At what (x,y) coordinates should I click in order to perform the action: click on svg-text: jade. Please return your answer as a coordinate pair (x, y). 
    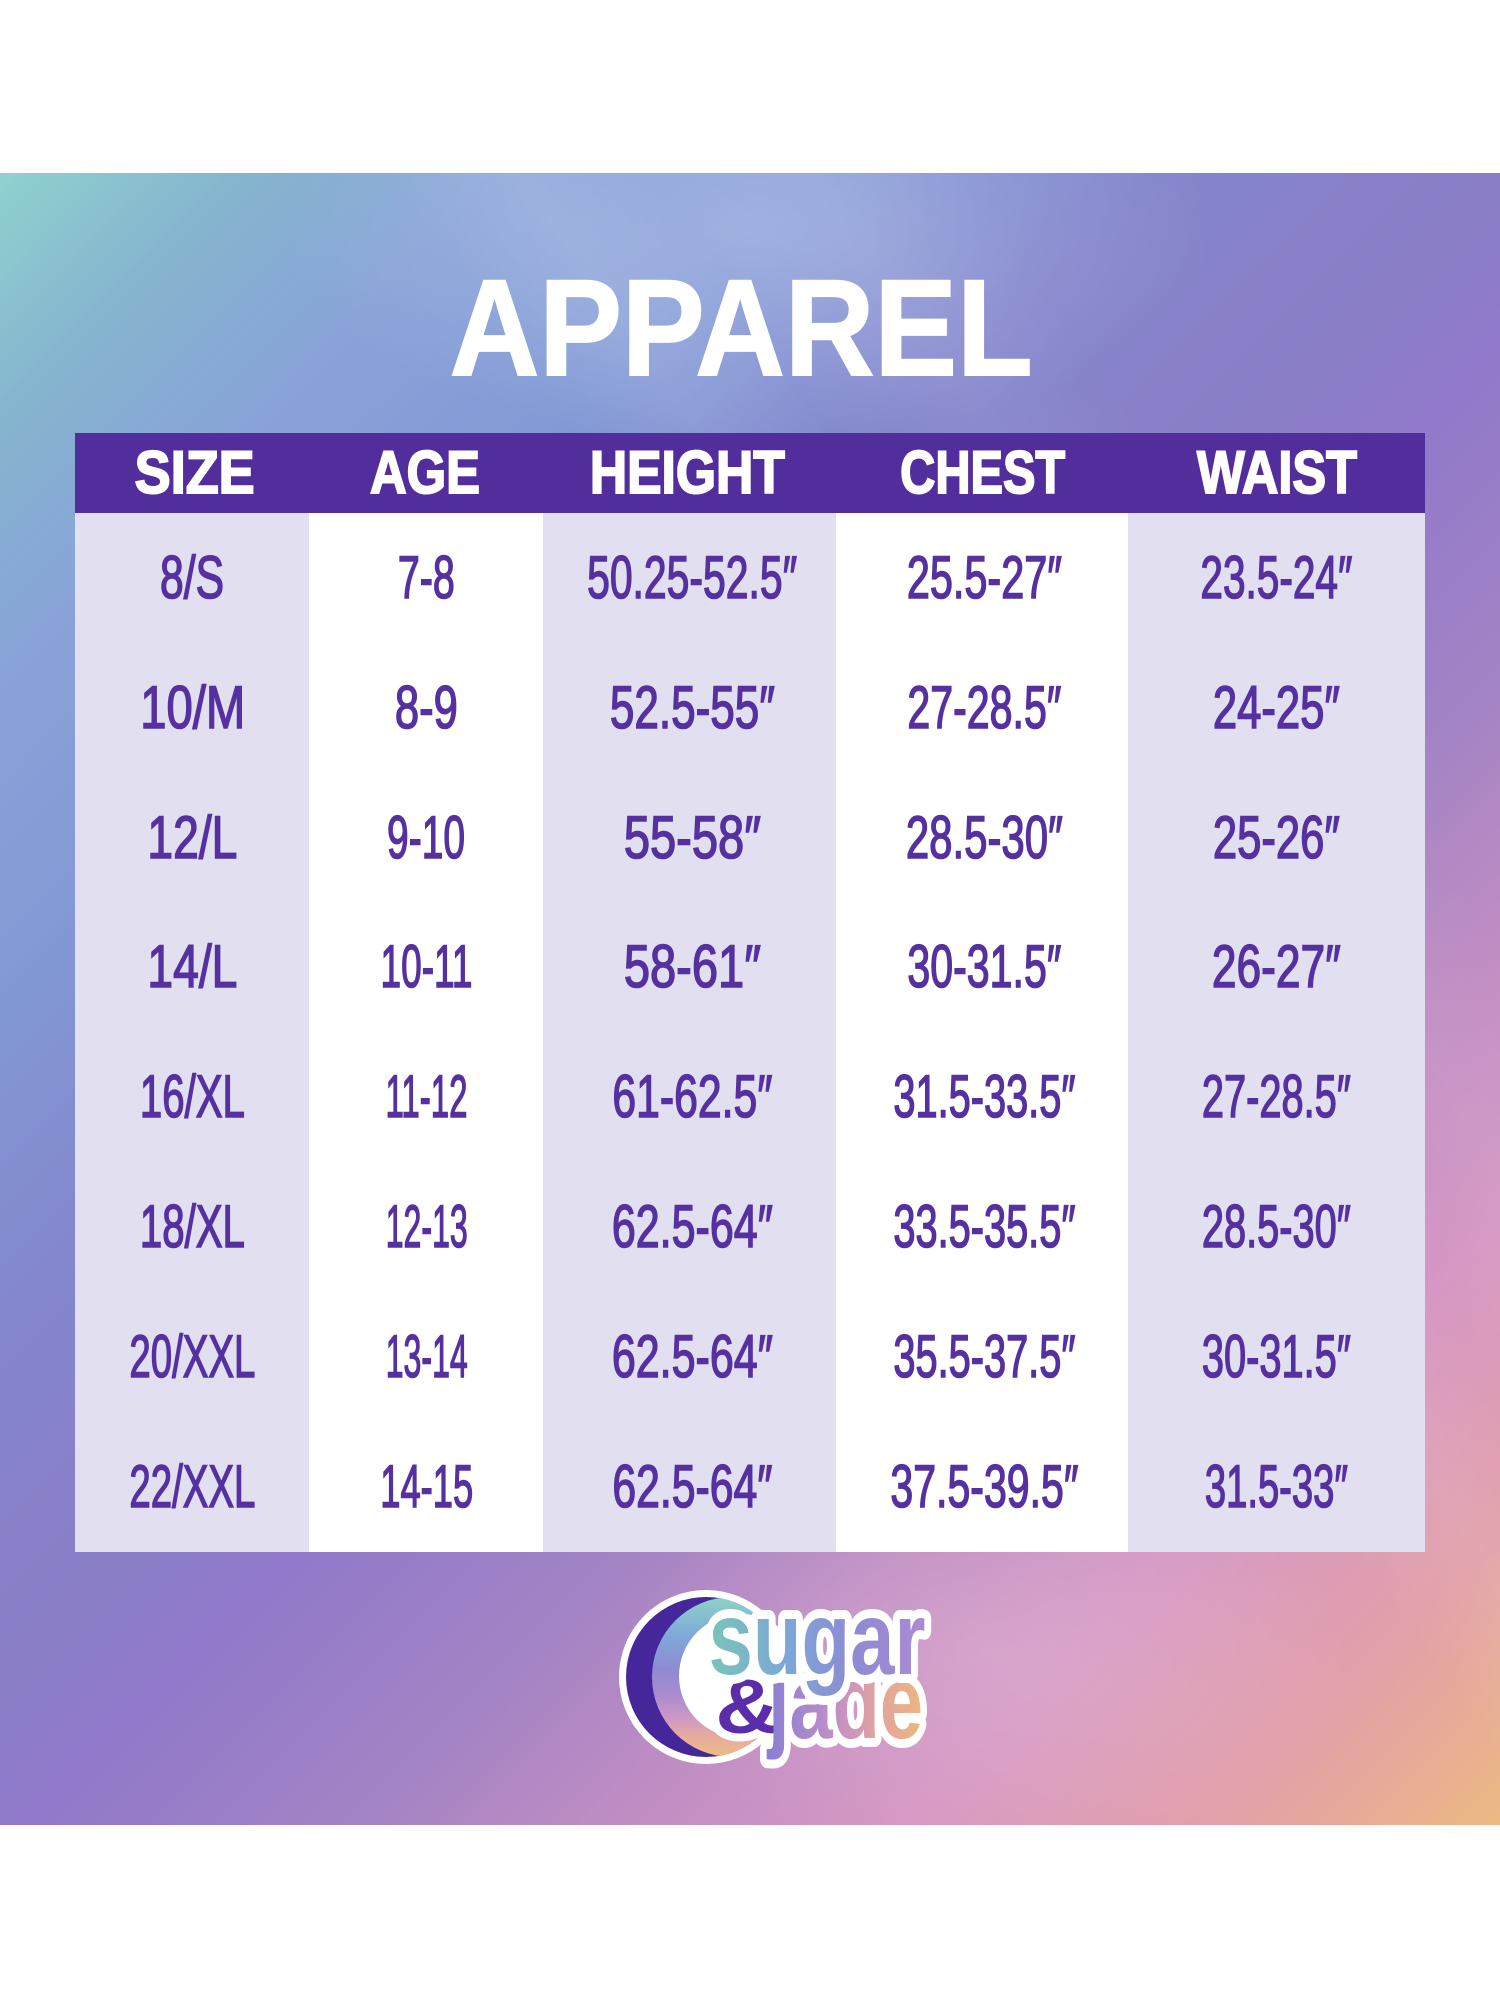
    Looking at the image, I should click on (844, 1703).